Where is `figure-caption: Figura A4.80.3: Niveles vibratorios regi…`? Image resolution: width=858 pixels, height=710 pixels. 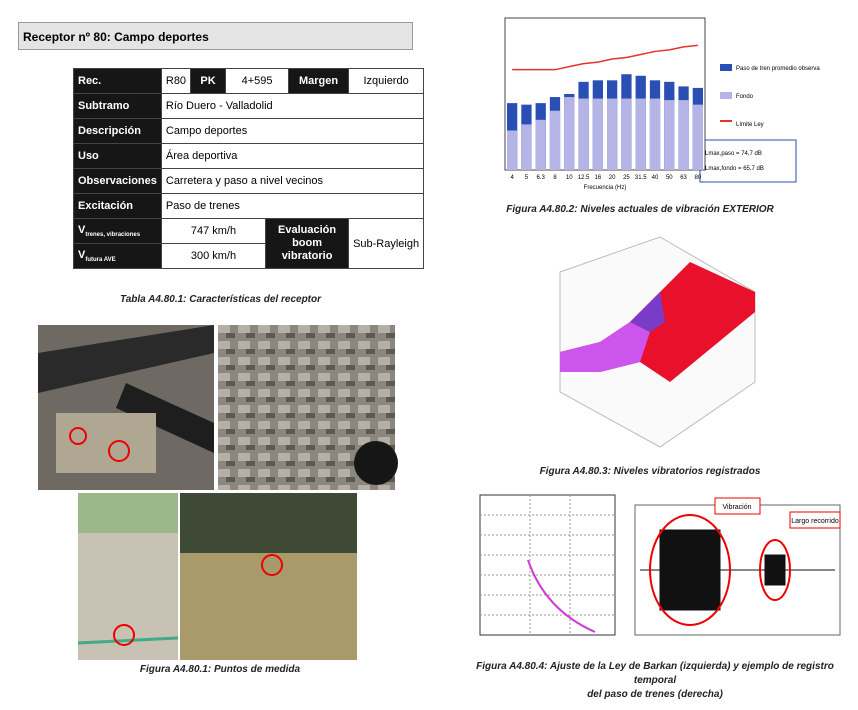 figure-caption: Figura A4.80.3: Niveles vibratorios regi… is located at coordinates (650, 471).